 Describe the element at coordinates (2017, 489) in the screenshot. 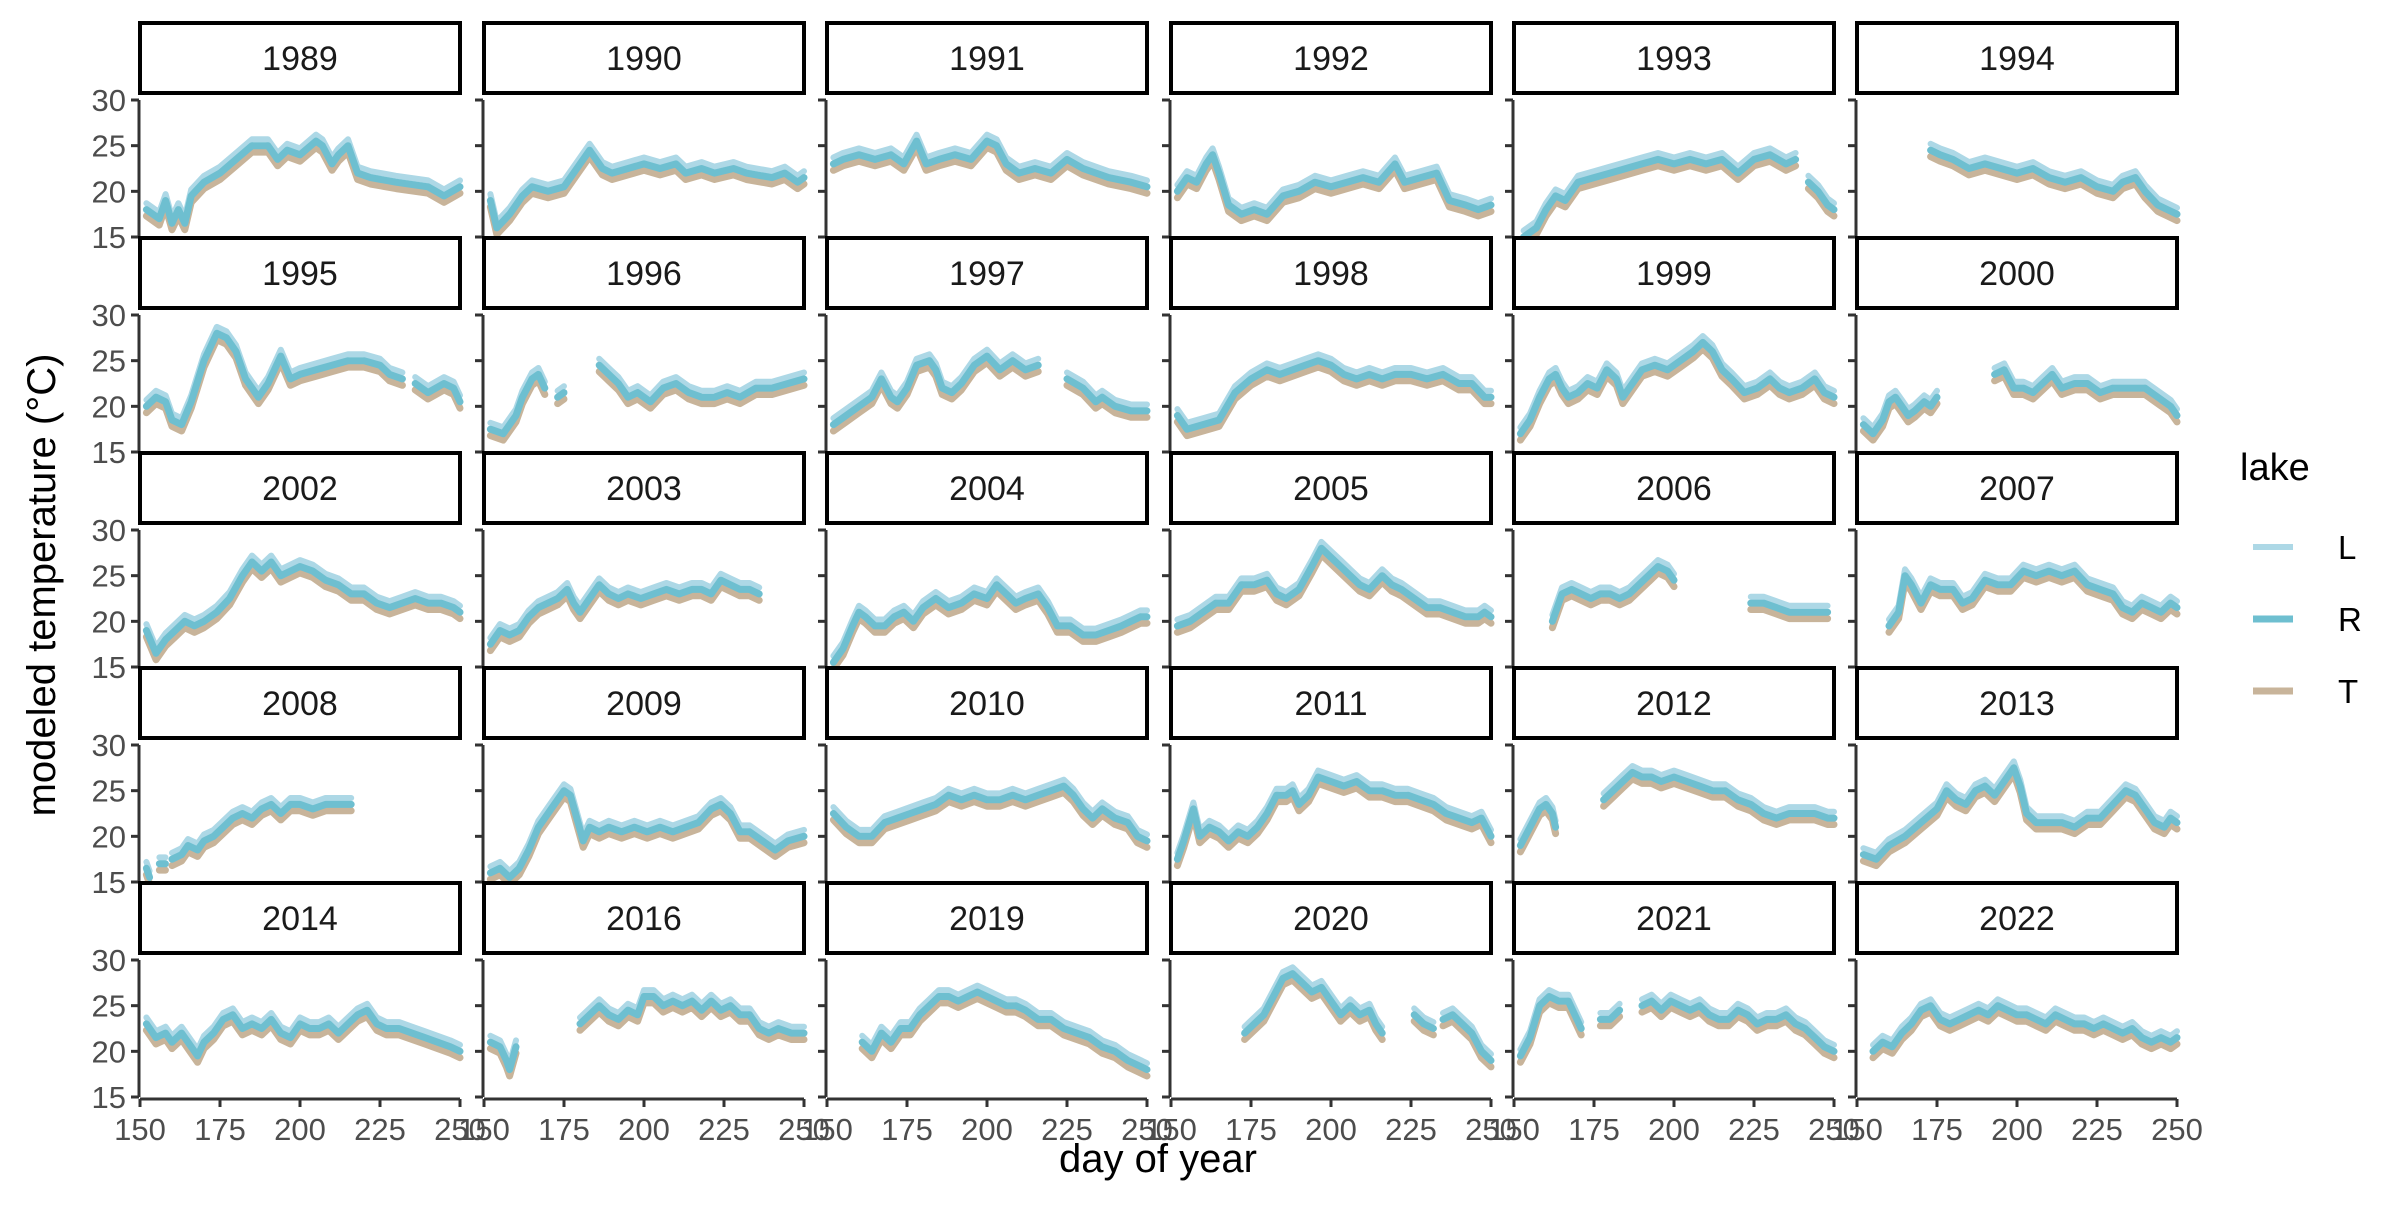

I see `facet-strip-label: 2007` at that location.